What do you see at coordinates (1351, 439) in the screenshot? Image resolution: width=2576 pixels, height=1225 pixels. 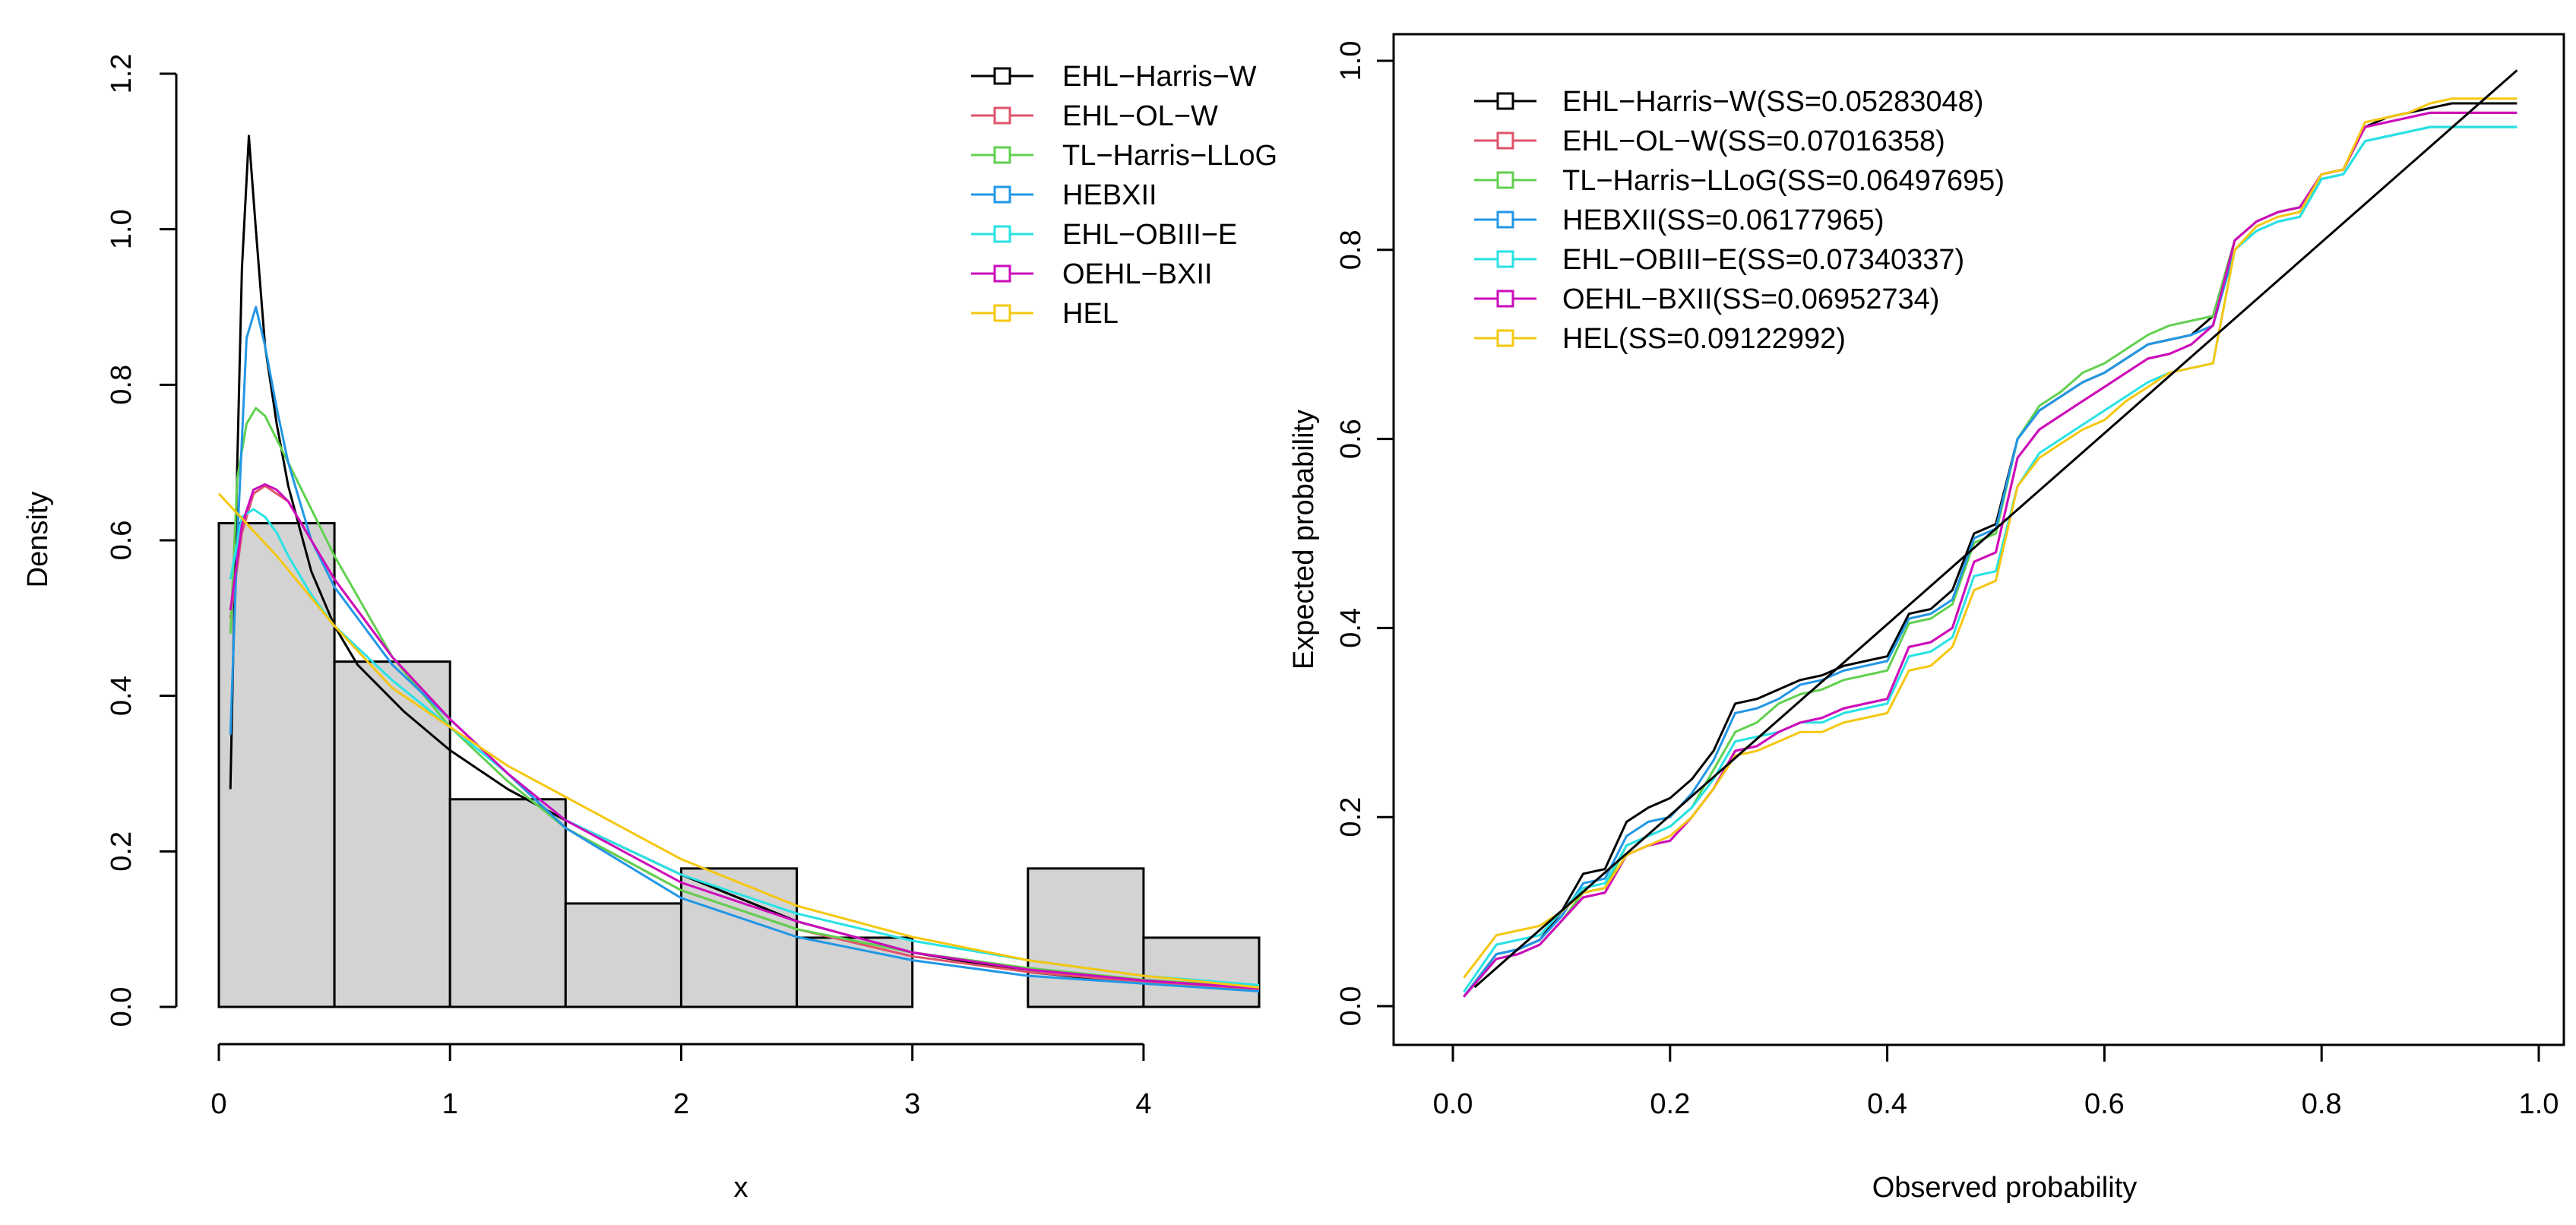 I see `pp-y-tick-label-3: 0.6` at bounding box center [1351, 439].